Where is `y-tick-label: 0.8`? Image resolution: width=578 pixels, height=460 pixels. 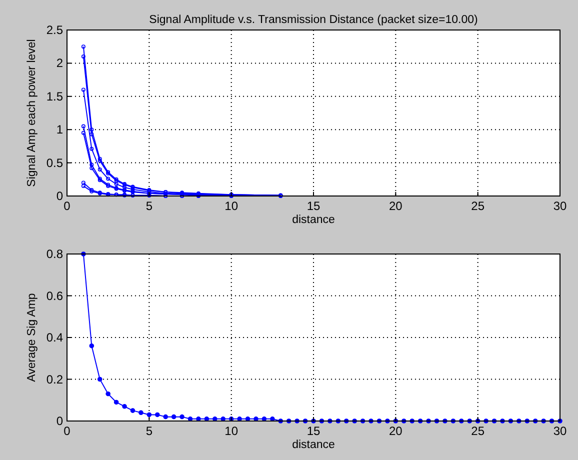 y-tick-label: 0.8 is located at coordinates (55, 254).